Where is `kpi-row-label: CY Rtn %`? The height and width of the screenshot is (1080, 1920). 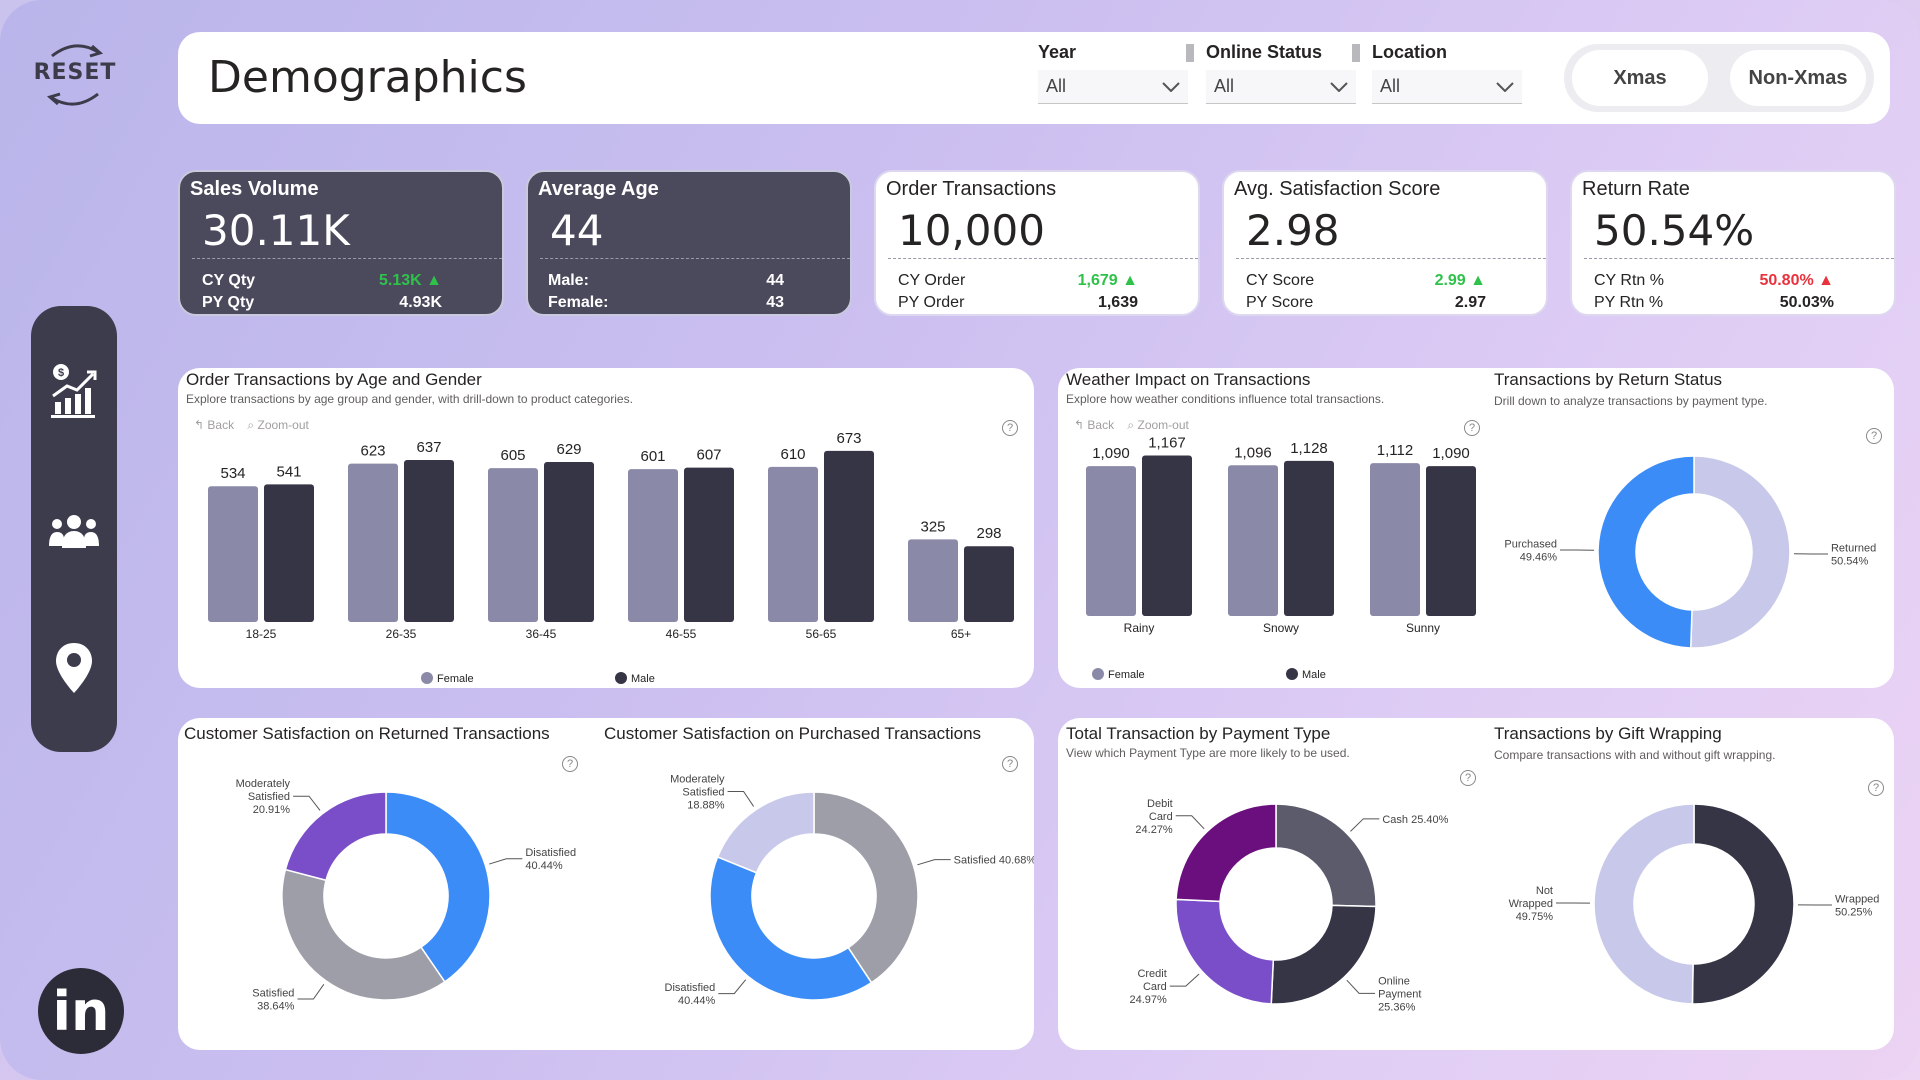
kpi-row-label: CY Rtn % is located at coordinates (1629, 280).